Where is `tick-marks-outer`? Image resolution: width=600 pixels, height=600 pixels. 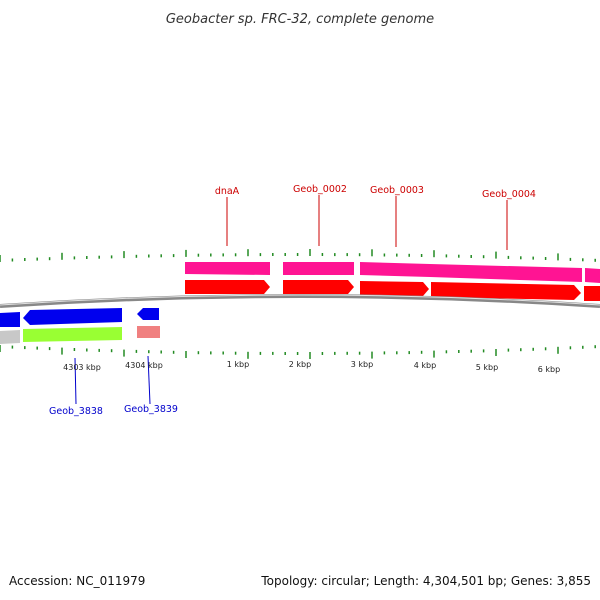
tick-marks-outer is located at coordinates (298, 255).